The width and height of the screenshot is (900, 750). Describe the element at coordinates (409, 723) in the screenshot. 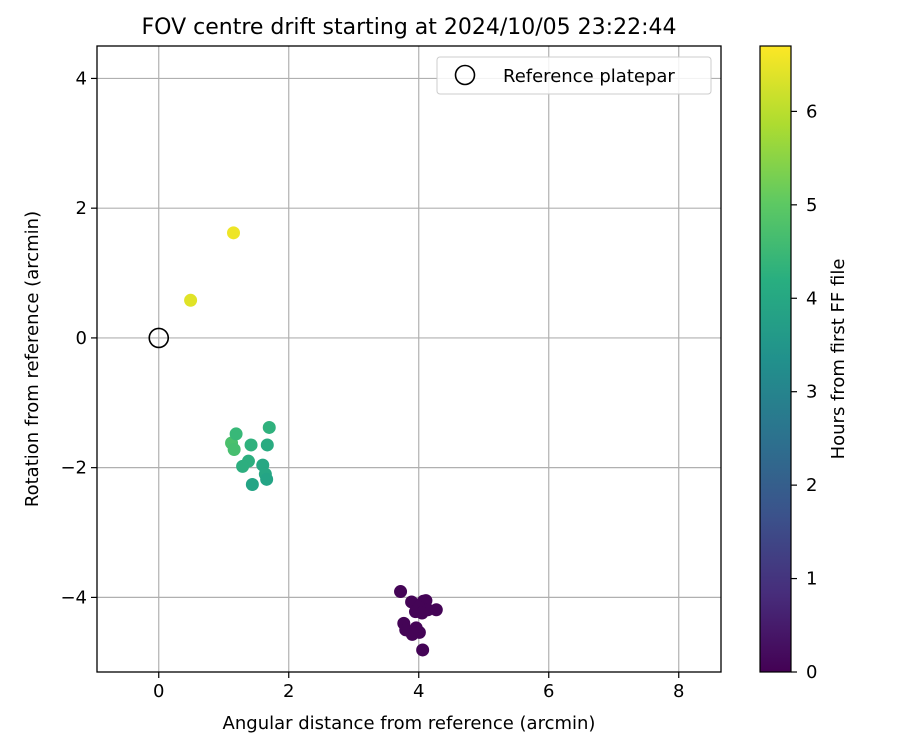

I see `x-axis-label: Angular distance from reference (arcmin)` at that location.